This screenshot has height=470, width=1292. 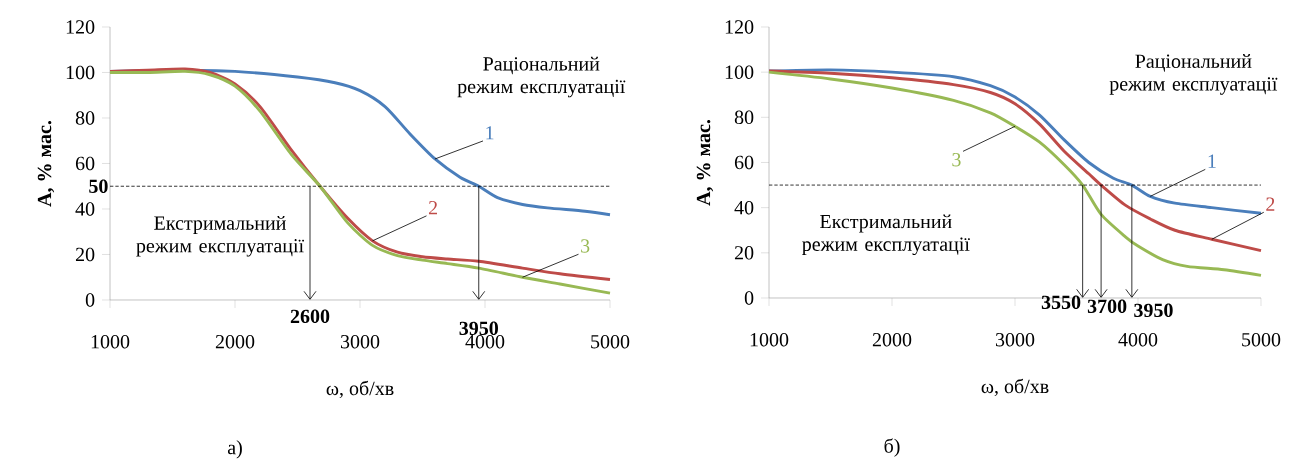 I want to click on text: 3, so click(x=956, y=159).